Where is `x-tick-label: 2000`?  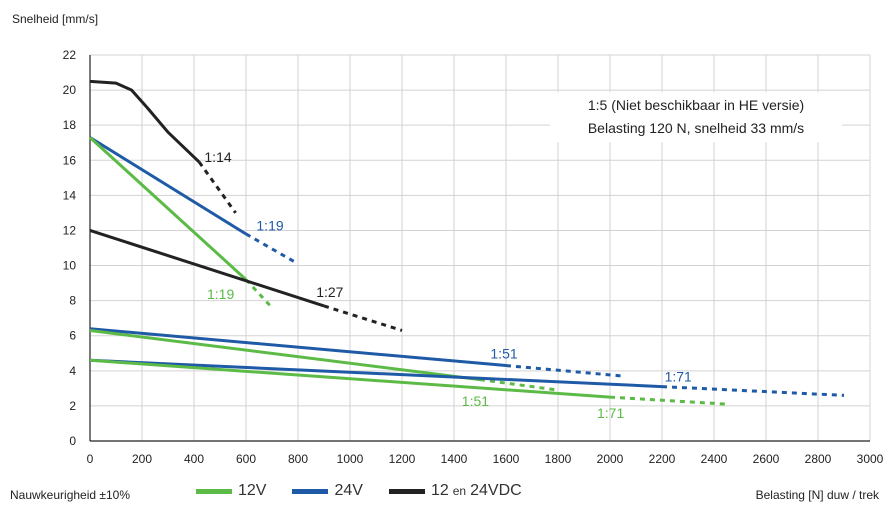
x-tick-label: 2000 is located at coordinates (610, 459).